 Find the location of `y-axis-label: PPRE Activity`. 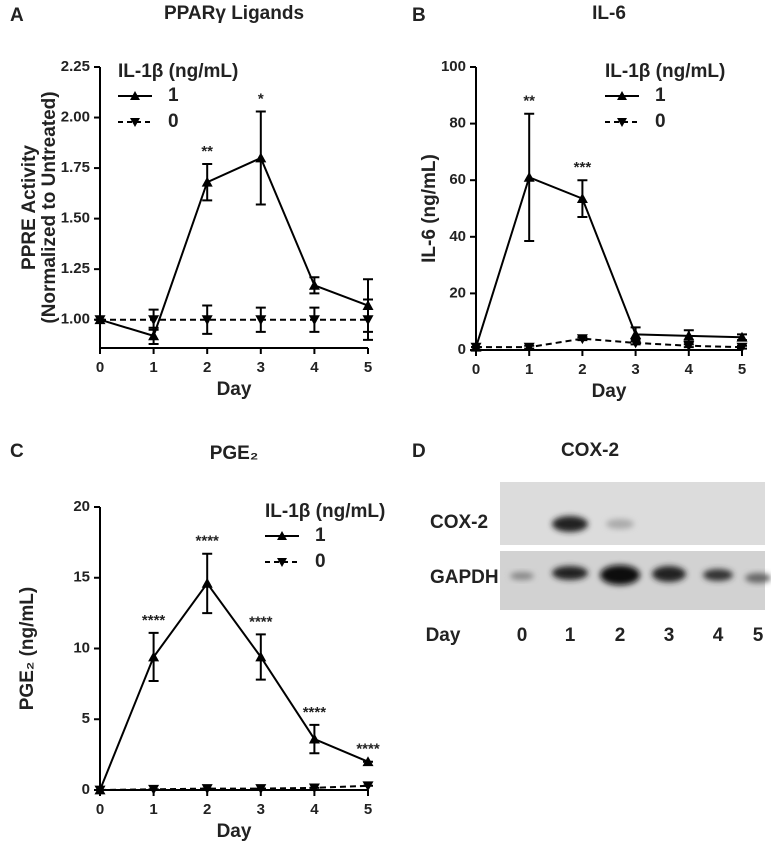

y-axis-label: PPRE Activity is located at coordinates (29, 207).